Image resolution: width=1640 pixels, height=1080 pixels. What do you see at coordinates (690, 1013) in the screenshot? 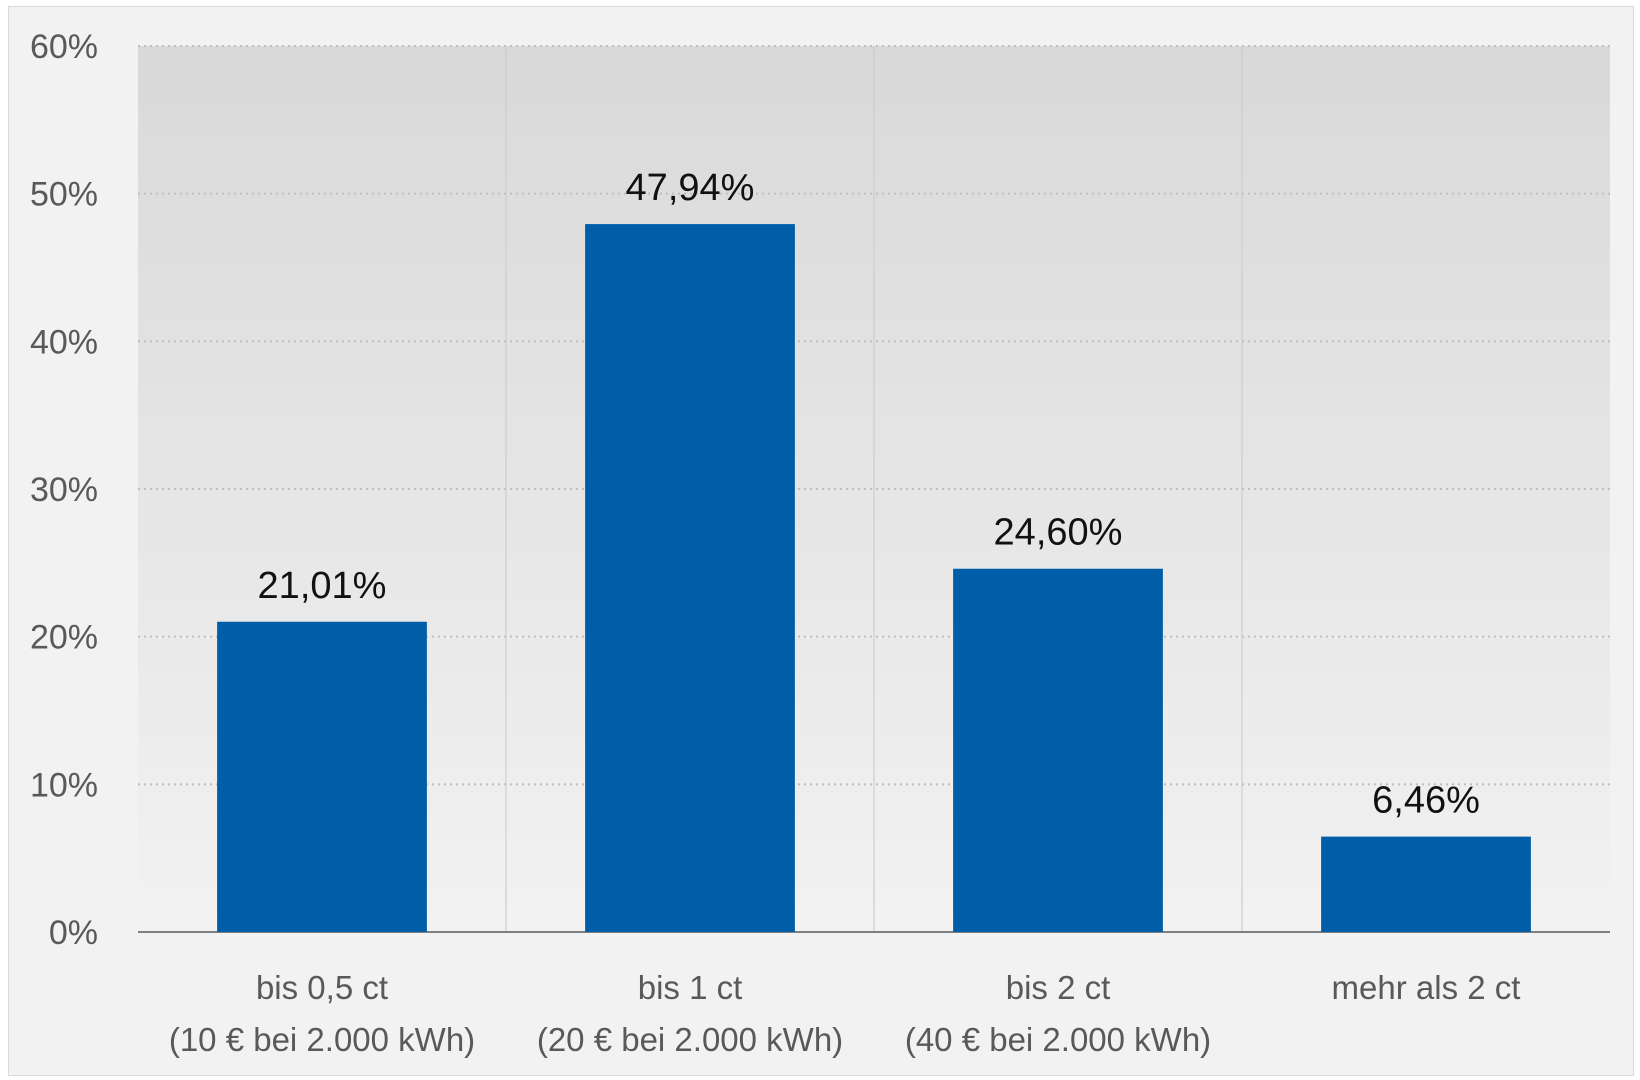
I see `x-category-label: bis 1 ct (20 € bei 2.000 kWh)` at bounding box center [690, 1013].